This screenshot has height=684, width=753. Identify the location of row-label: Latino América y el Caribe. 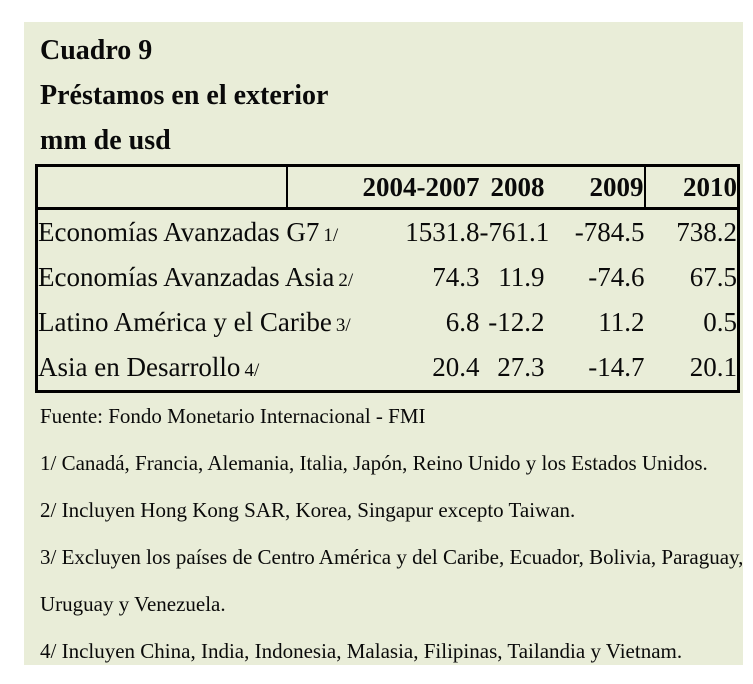
(185, 322).